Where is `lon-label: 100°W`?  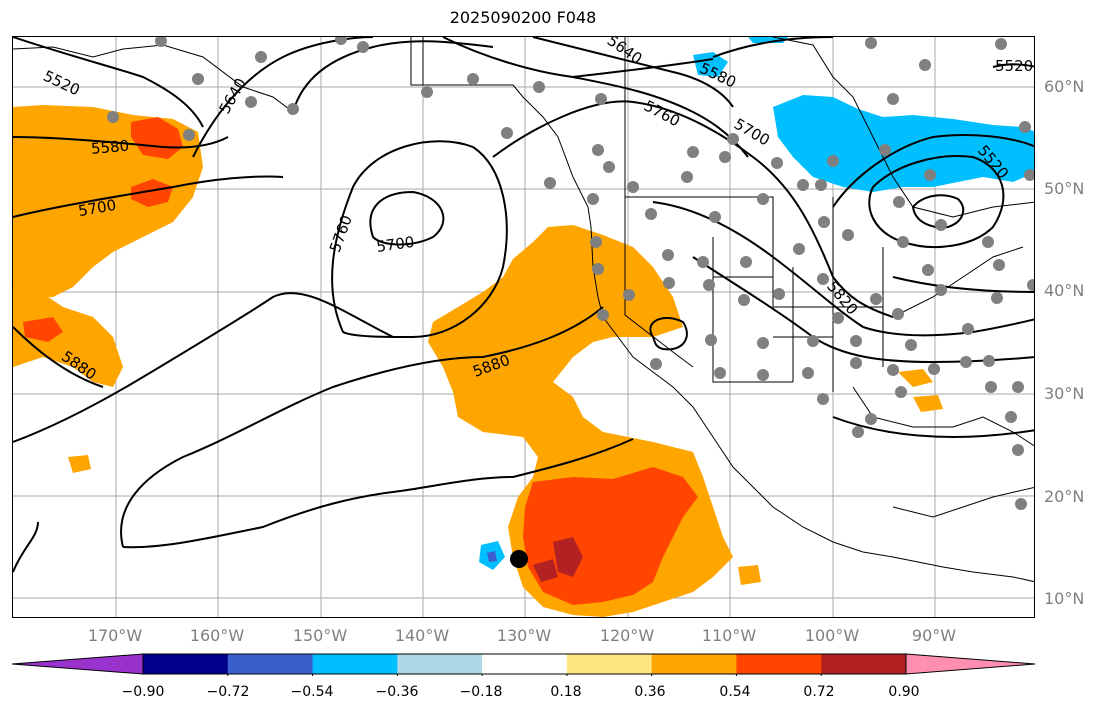
lon-label: 100°W is located at coordinates (832, 635).